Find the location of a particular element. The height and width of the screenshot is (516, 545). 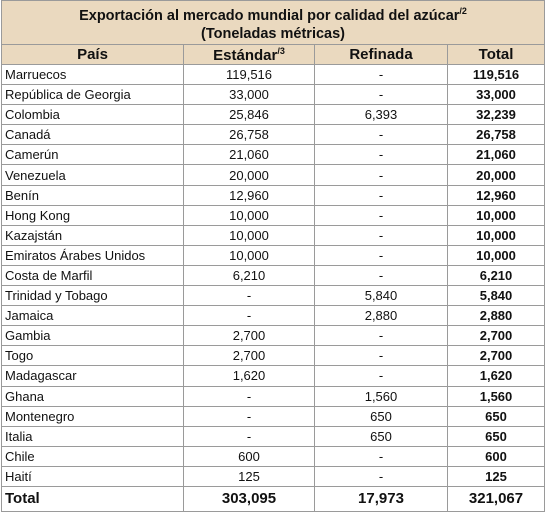

country-cell: Montenegro is located at coordinates (92, 416).